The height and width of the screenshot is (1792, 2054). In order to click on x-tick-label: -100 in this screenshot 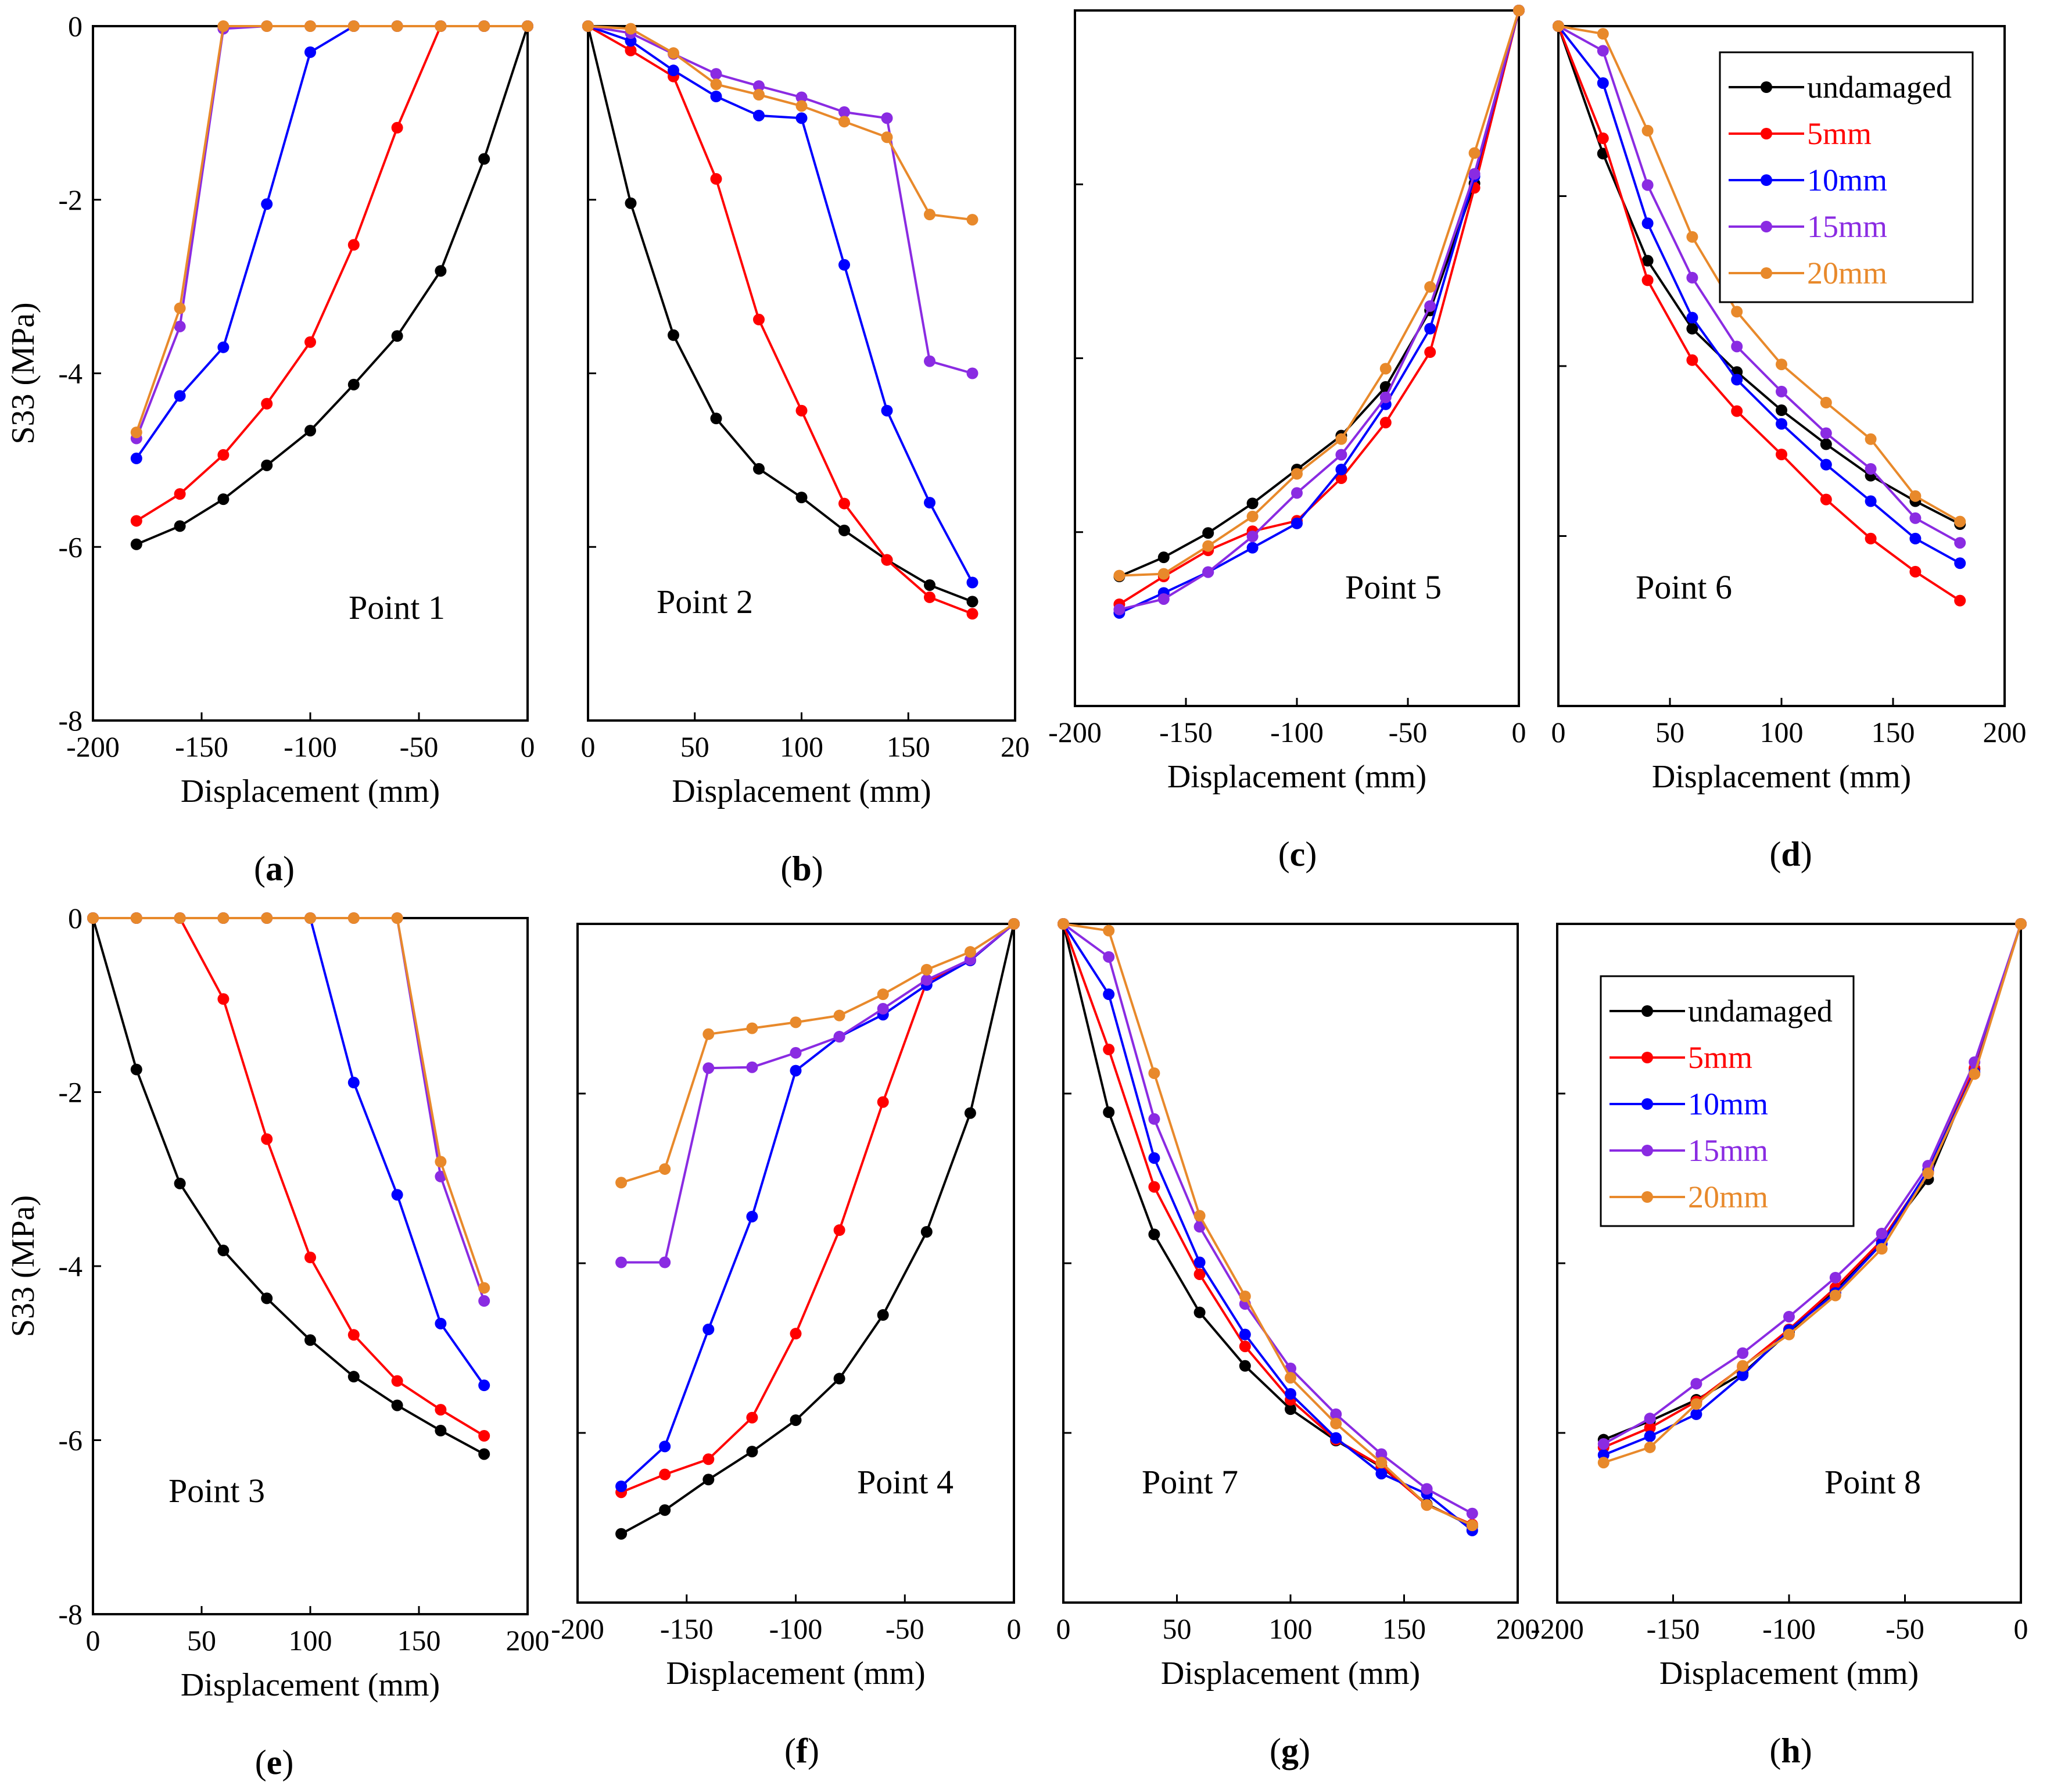, I will do `click(1789, 1628)`.